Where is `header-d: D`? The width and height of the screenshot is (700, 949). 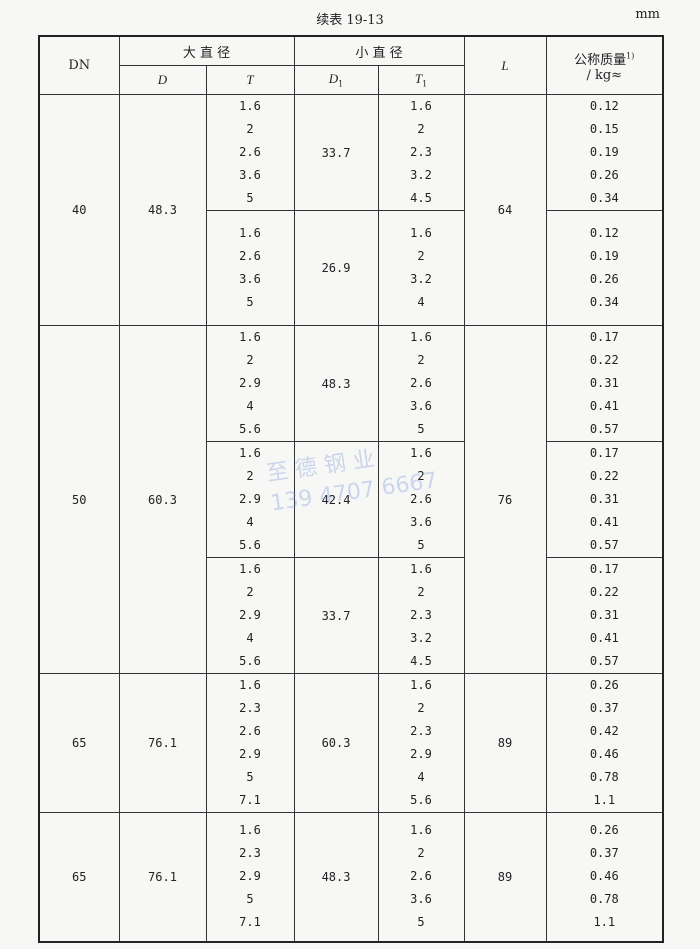 header-d: D is located at coordinates (162, 80).